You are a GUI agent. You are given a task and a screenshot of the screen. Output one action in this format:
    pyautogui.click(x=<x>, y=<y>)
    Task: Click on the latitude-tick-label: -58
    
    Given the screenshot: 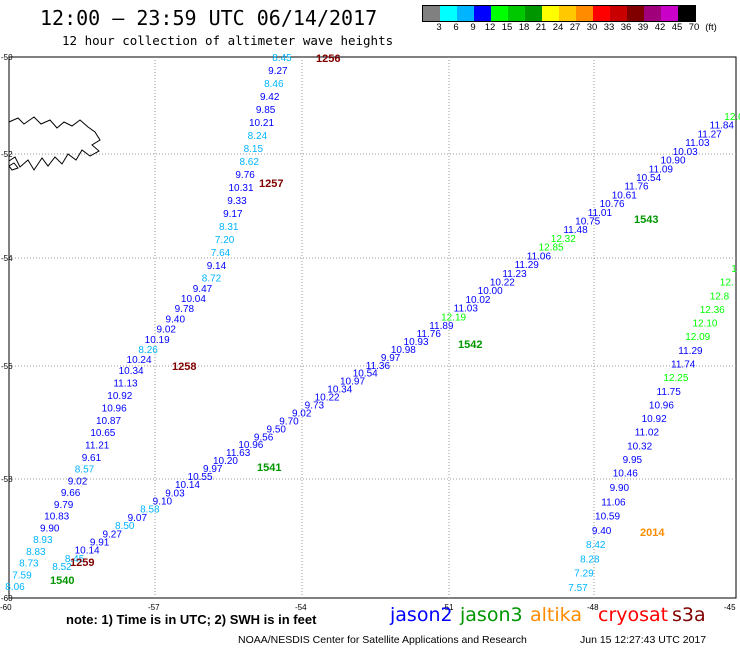 What is the action you would take?
    pyautogui.click(x=7, y=479)
    